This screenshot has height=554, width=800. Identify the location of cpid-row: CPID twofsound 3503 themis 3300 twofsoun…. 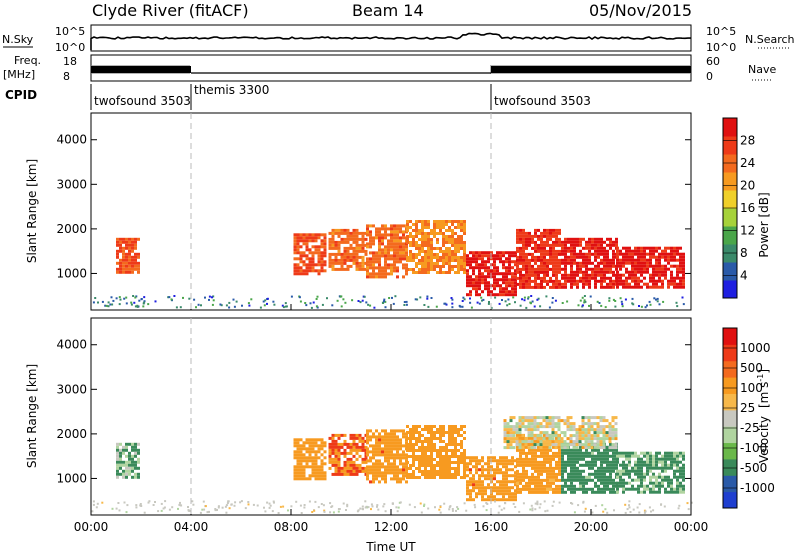
(298, 96).